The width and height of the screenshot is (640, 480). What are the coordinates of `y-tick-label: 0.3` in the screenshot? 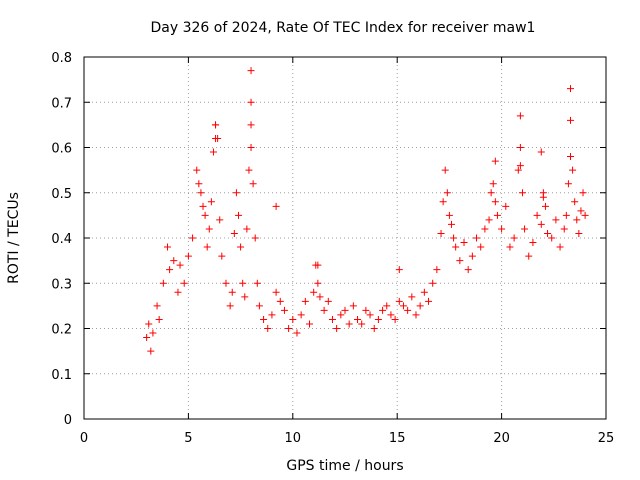 It's located at (61, 284).